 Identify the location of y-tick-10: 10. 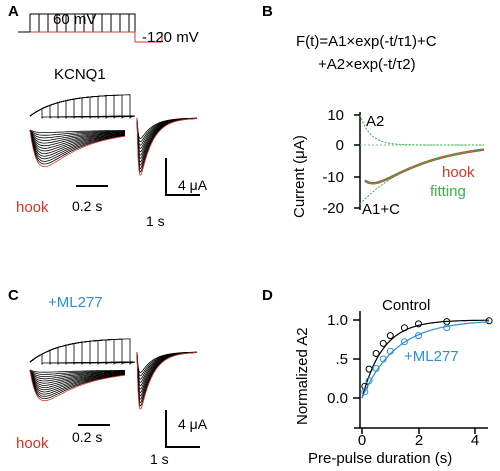
(335, 115).